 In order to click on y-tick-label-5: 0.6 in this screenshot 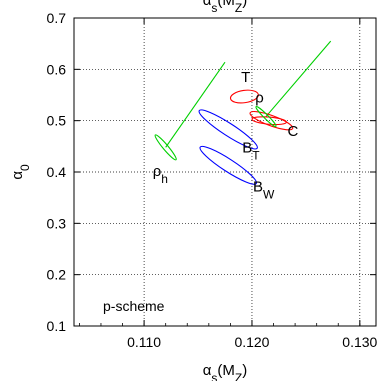, I will do `click(57, 69)`.